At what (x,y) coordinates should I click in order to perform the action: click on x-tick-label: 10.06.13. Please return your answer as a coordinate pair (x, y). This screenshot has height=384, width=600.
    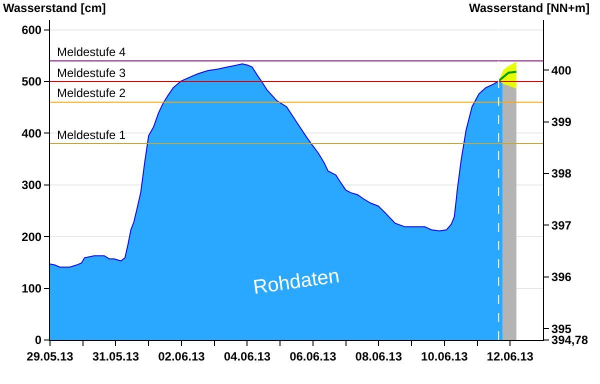
    Looking at the image, I should click on (444, 356).